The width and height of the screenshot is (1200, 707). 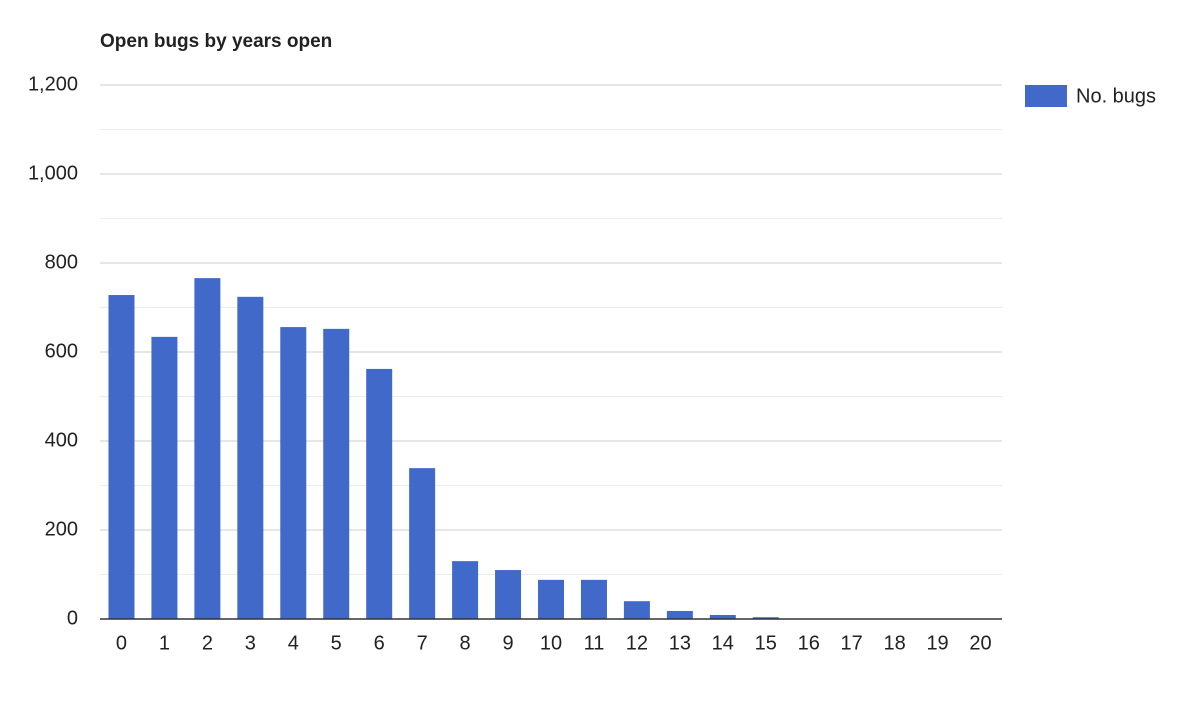 What do you see at coordinates (216, 41) in the screenshot?
I see `chart-title: Open bugs by years open` at bounding box center [216, 41].